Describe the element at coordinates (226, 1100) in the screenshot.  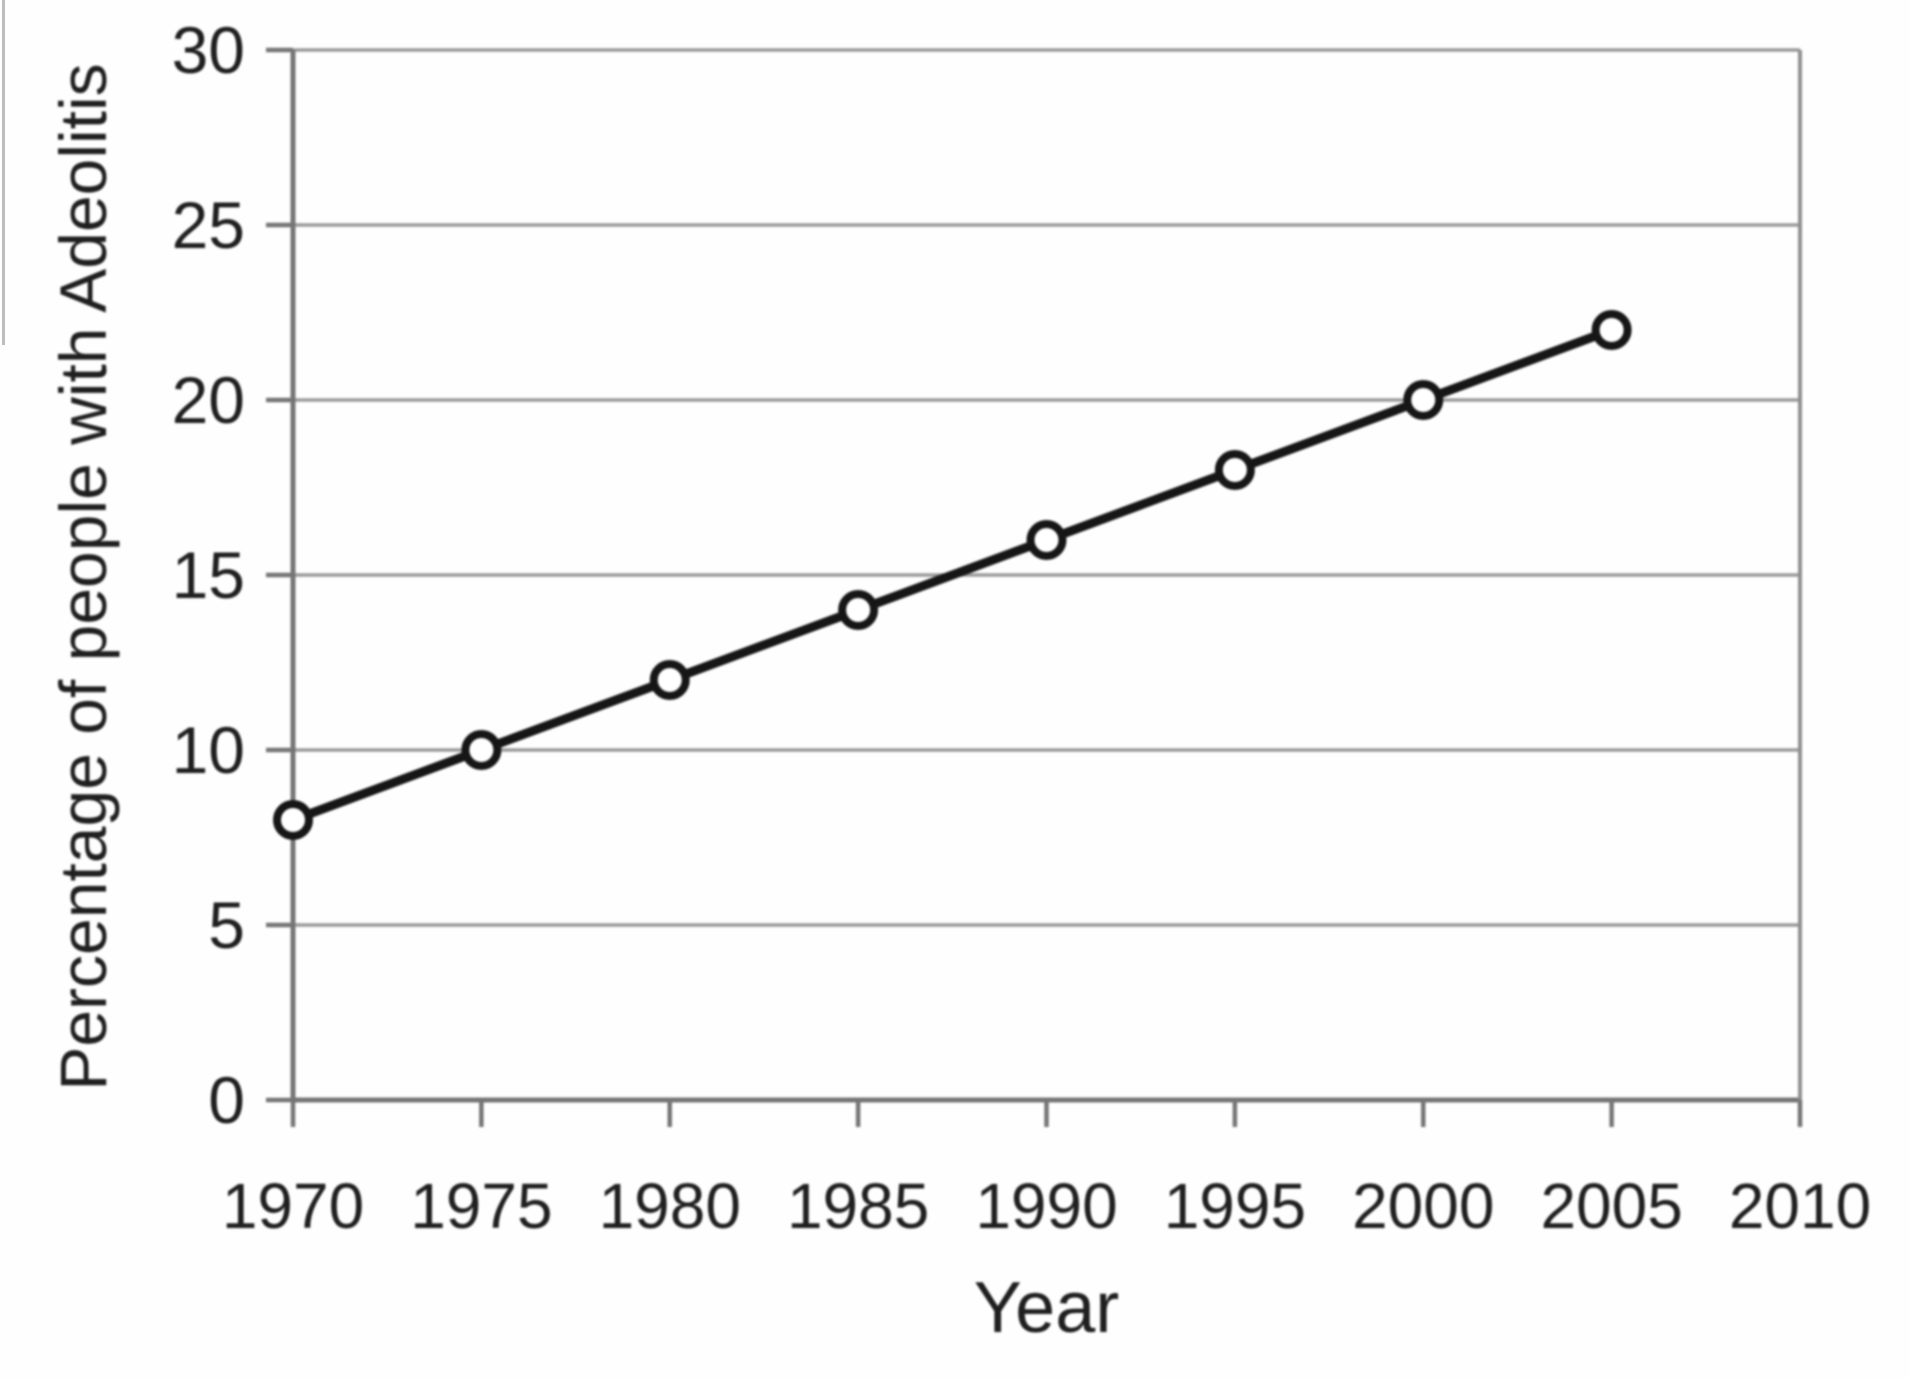
I see `y-tick-label: 0` at that location.